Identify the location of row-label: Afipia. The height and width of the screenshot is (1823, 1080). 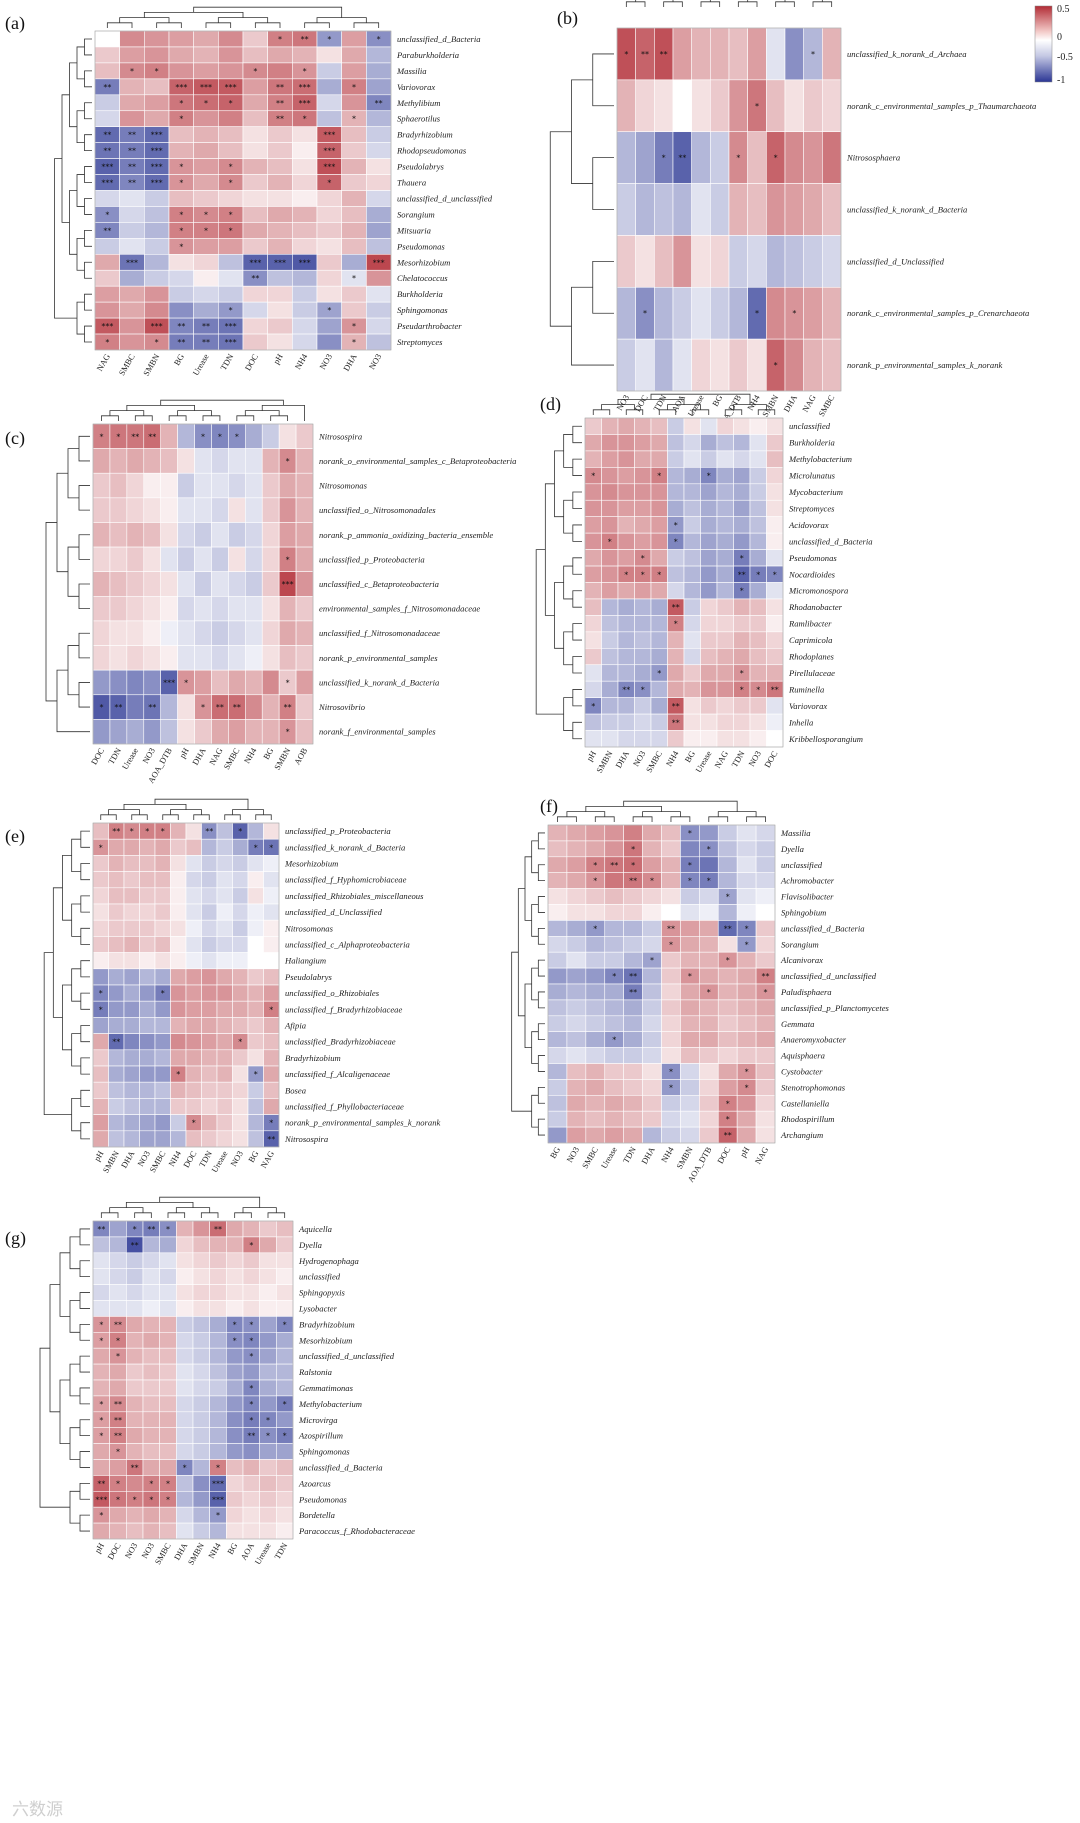
(295, 1026).